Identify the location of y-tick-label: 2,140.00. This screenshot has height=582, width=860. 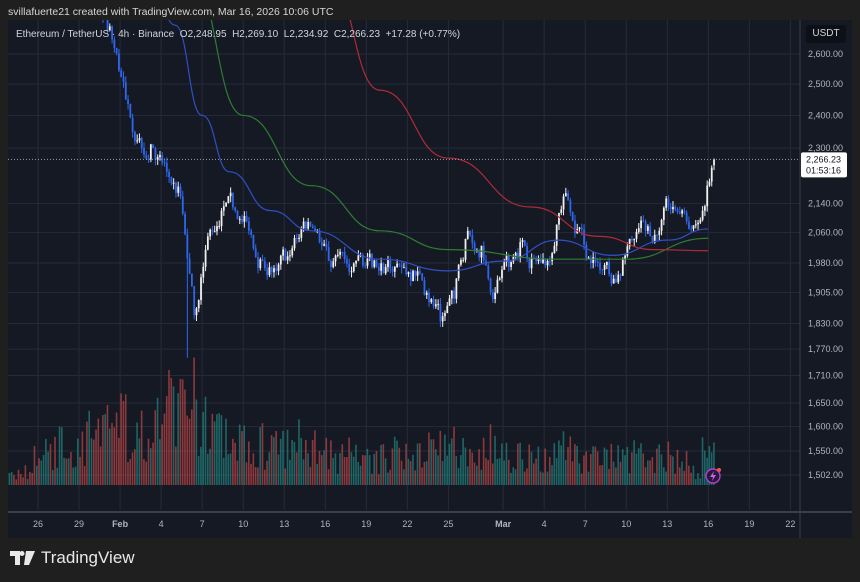
(825, 203).